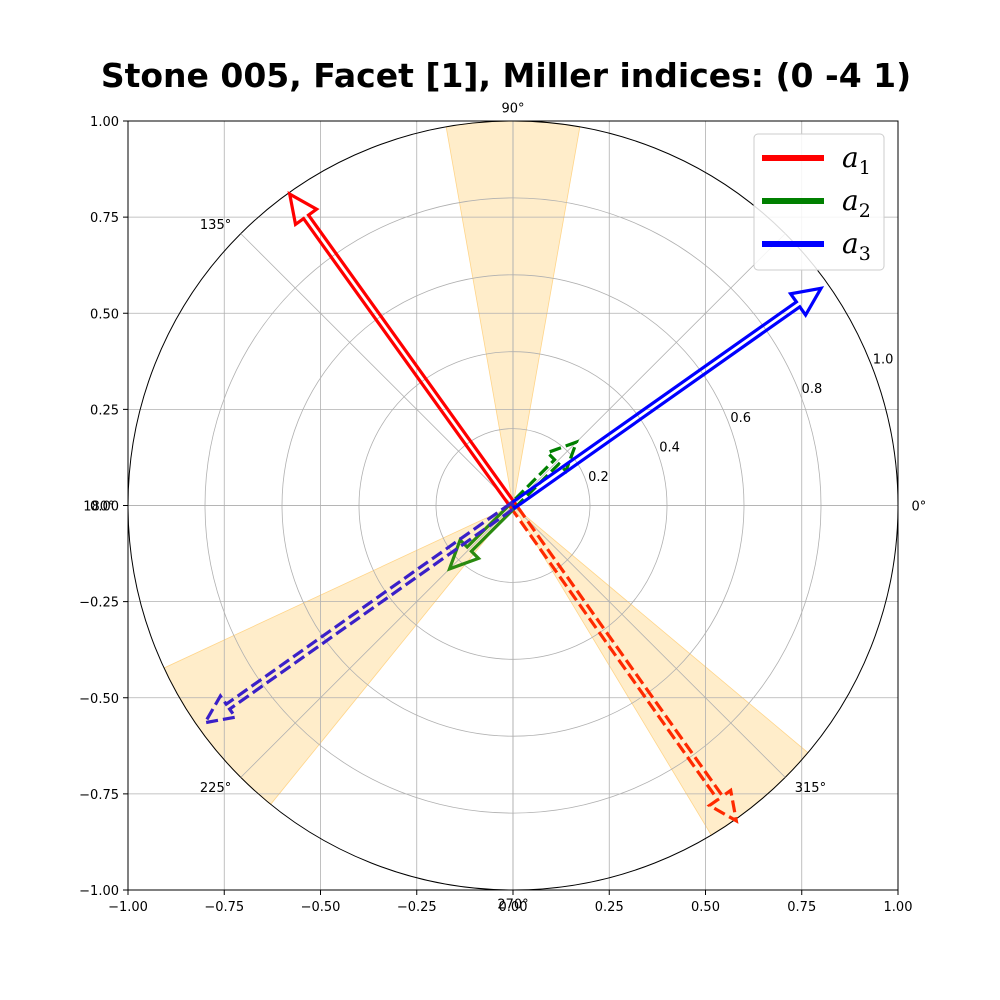 This screenshot has height=1000, width=1000. Describe the element at coordinates (883, 359) in the screenshot. I see `radial-tick-label: 1.0` at that location.